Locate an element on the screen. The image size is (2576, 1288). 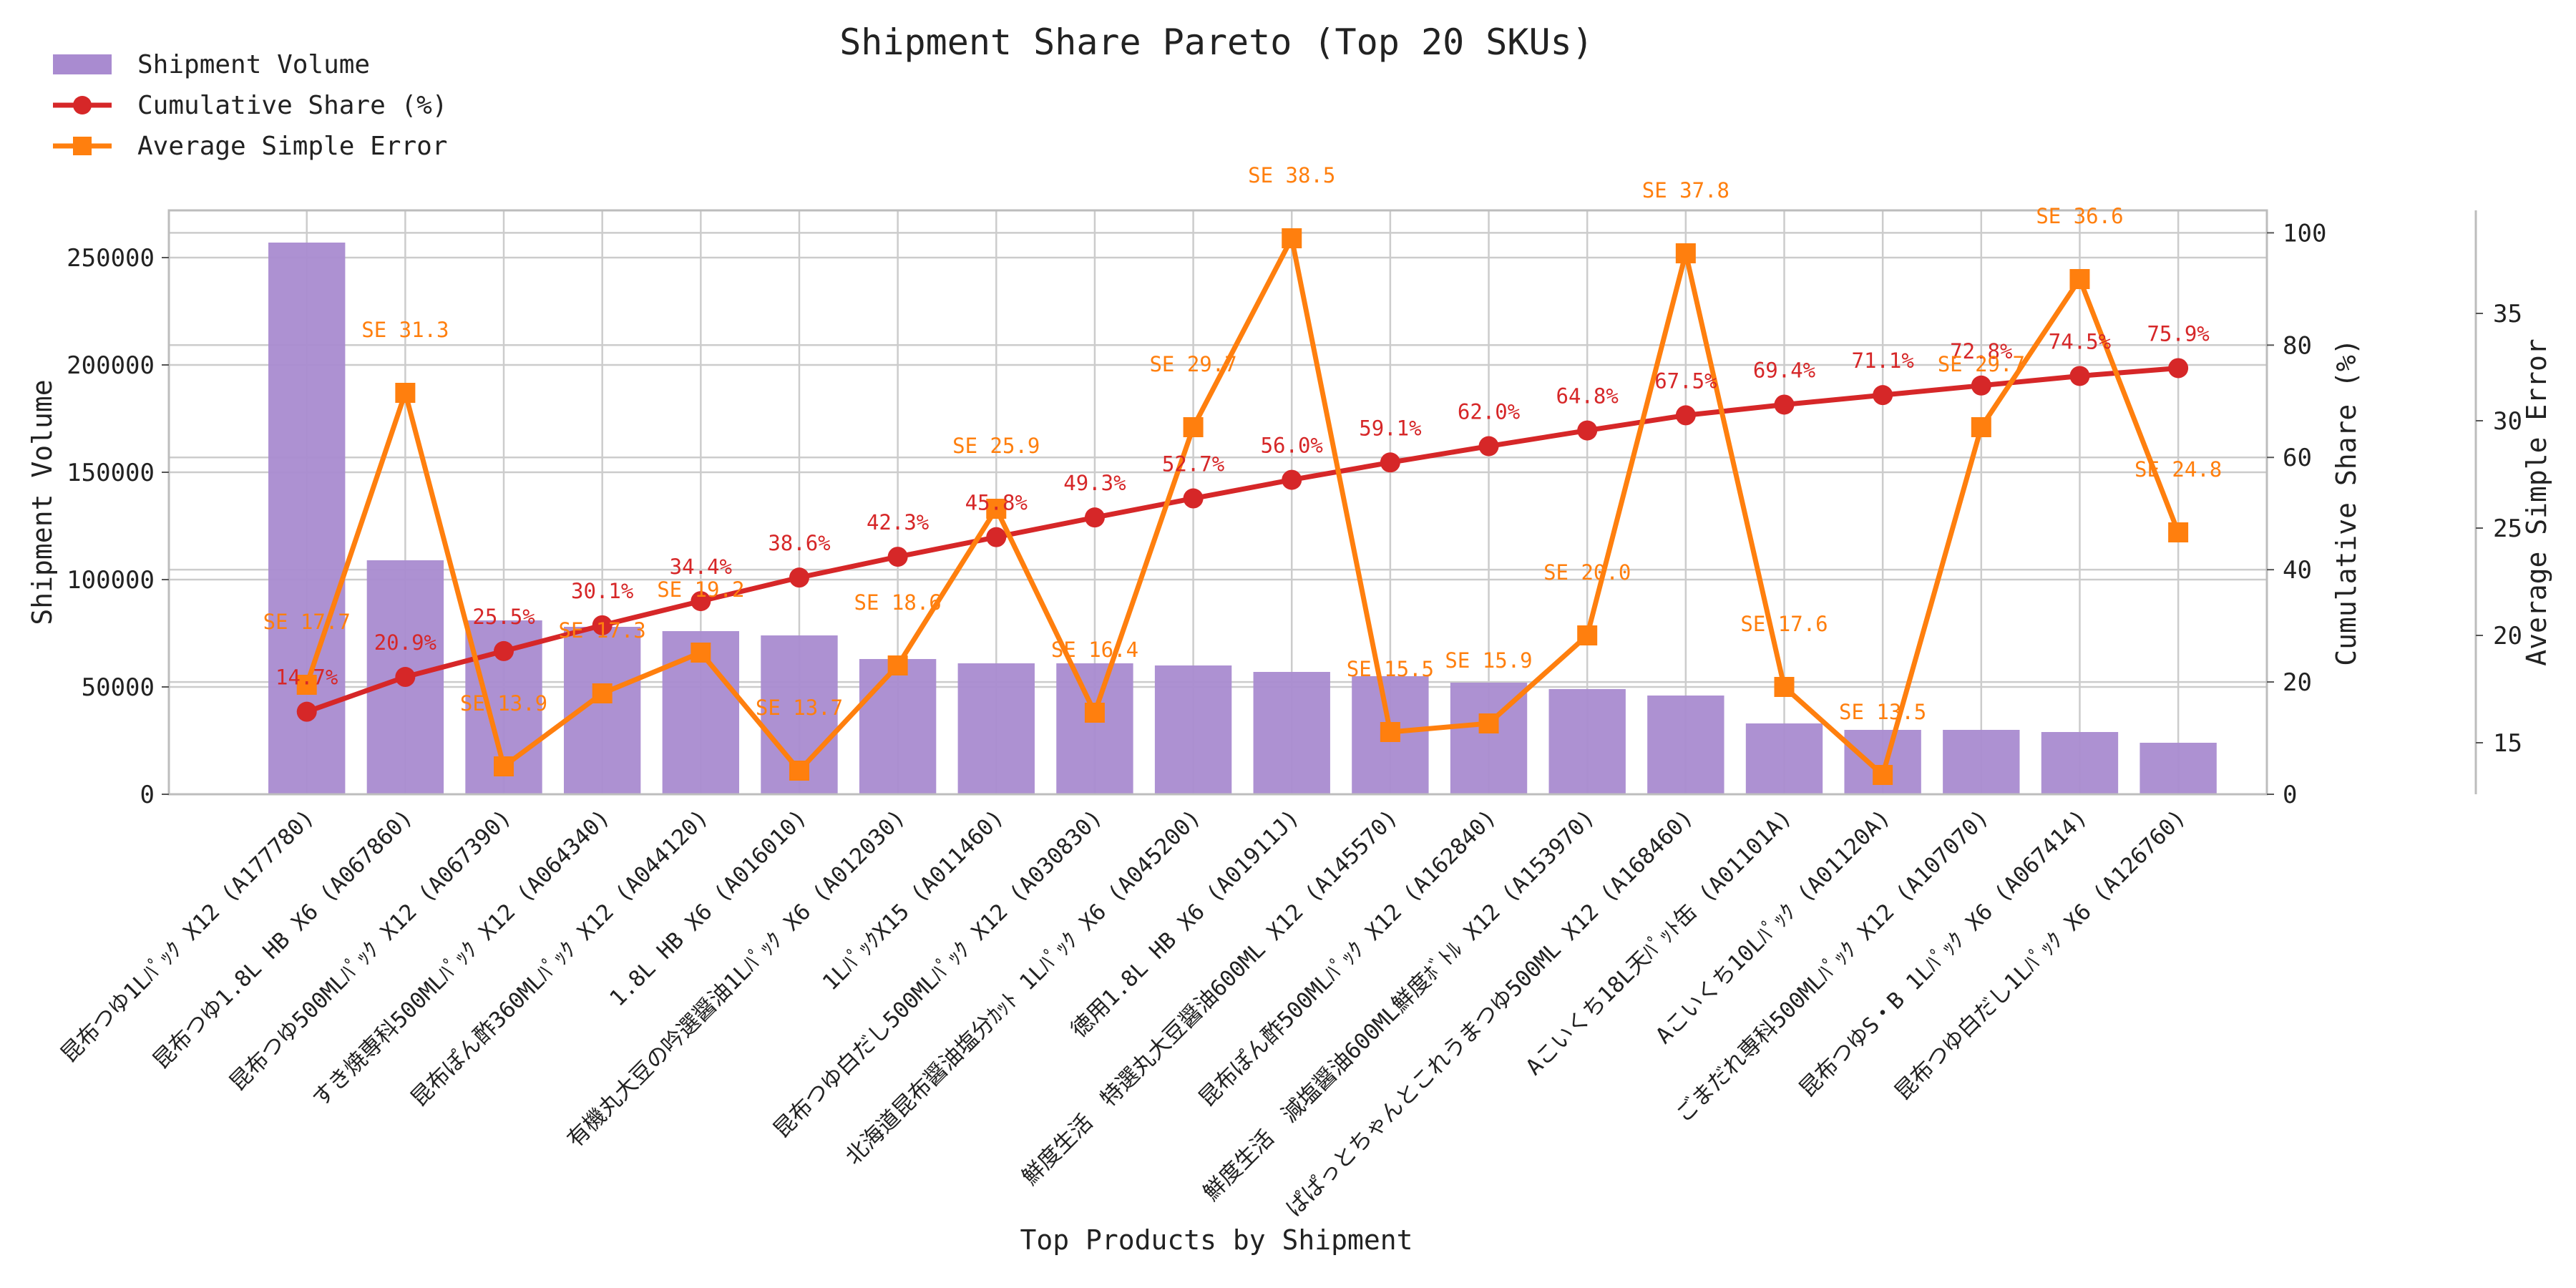
y3-tick-label: 35 is located at coordinates (2507, 314).